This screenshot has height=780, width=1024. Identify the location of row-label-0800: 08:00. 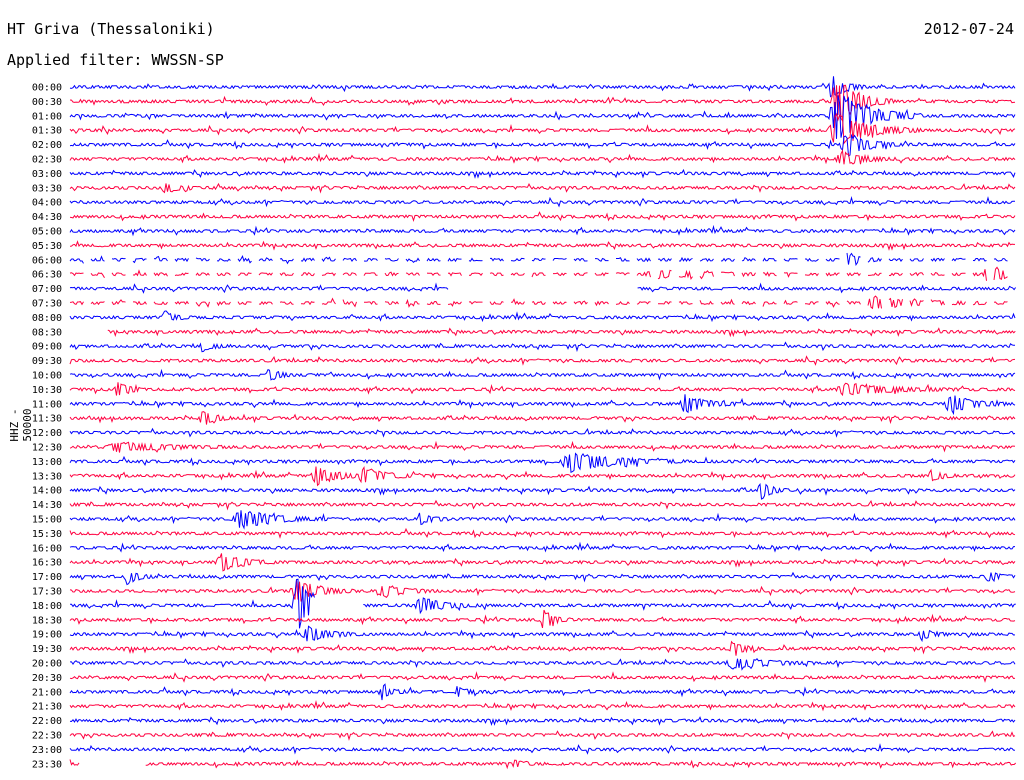
(47, 318).